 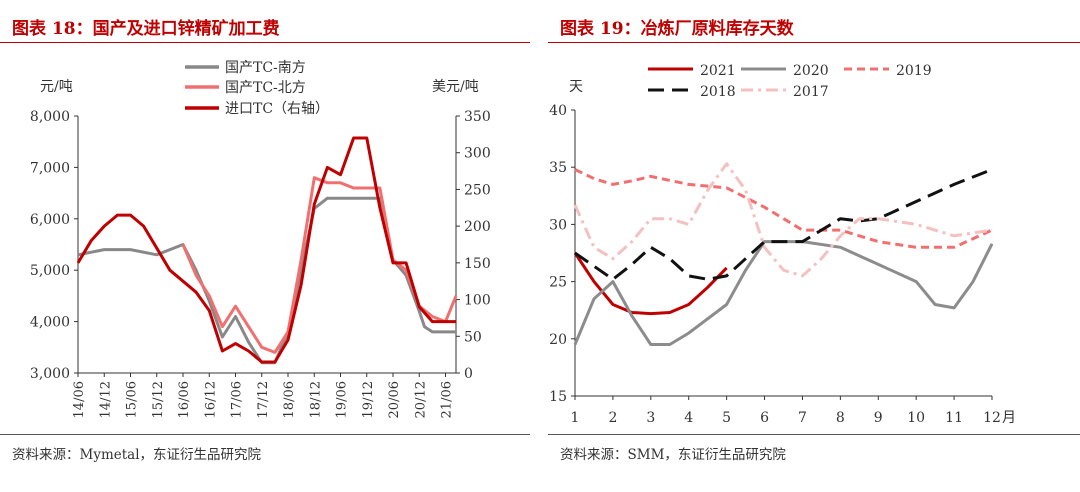 What do you see at coordinates (878, 418) in the screenshot?
I see `x-tick-label: 9` at bounding box center [878, 418].